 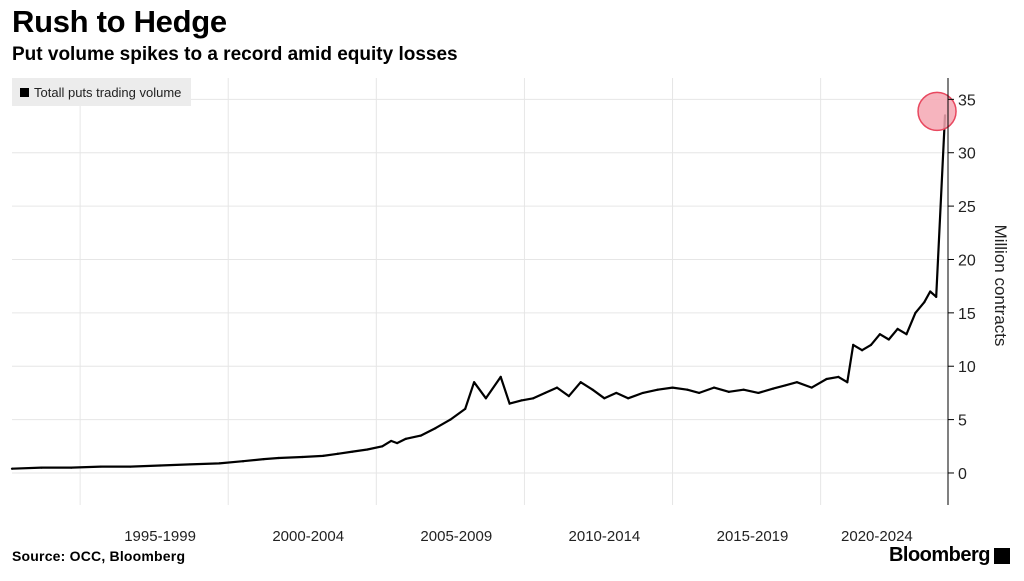 What do you see at coordinates (308, 536) in the screenshot?
I see `x-tick-label: 2000-2004` at bounding box center [308, 536].